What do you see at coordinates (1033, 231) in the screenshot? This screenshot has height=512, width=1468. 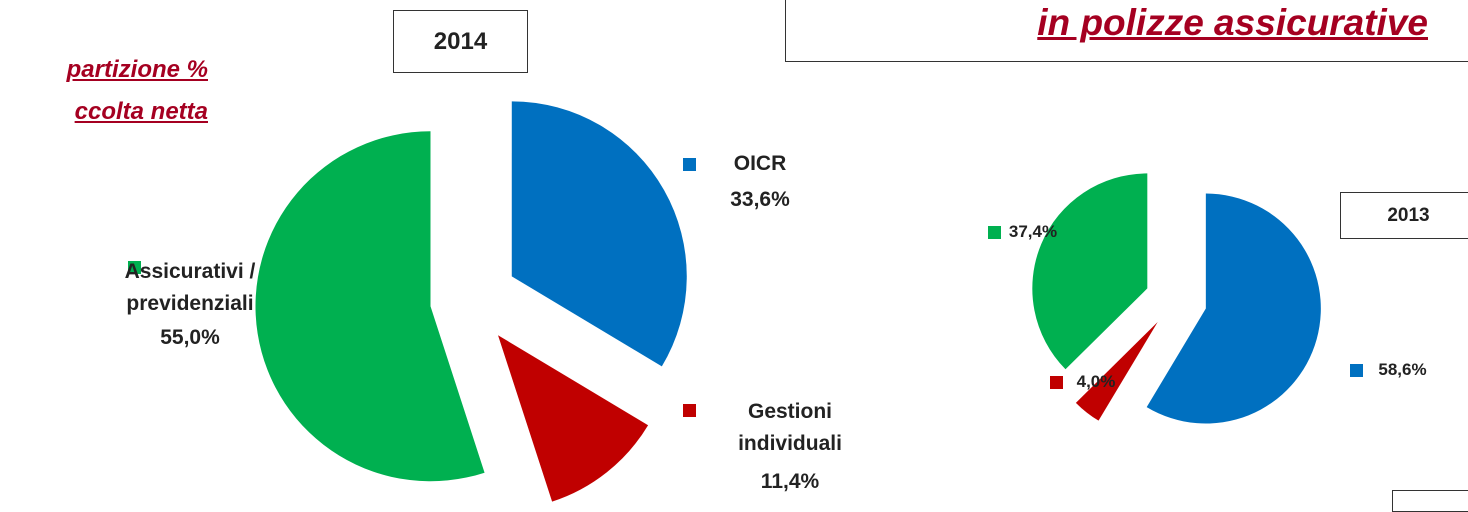 I see `data-label: 37,4%` at bounding box center [1033, 231].